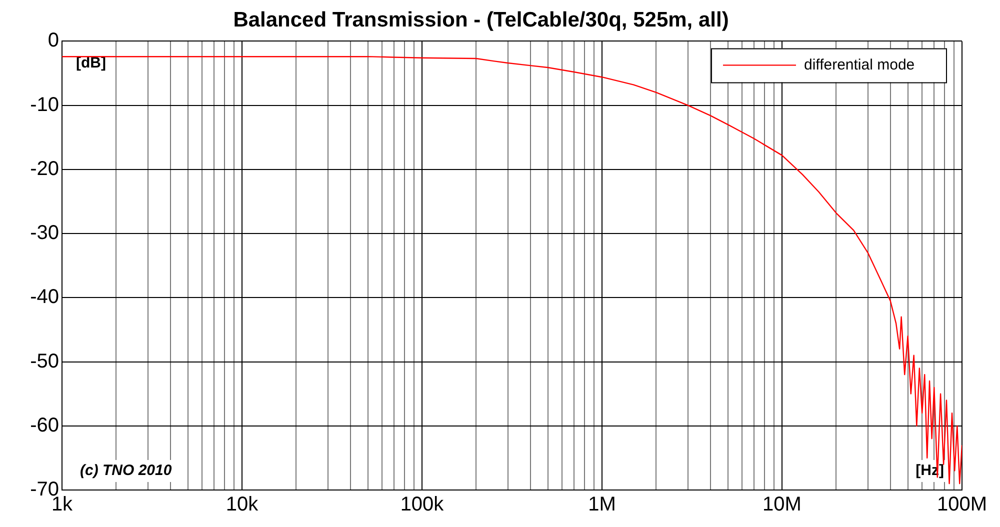 The width and height of the screenshot is (1000, 527). I want to click on y-tick-label: -30, so click(44, 233).